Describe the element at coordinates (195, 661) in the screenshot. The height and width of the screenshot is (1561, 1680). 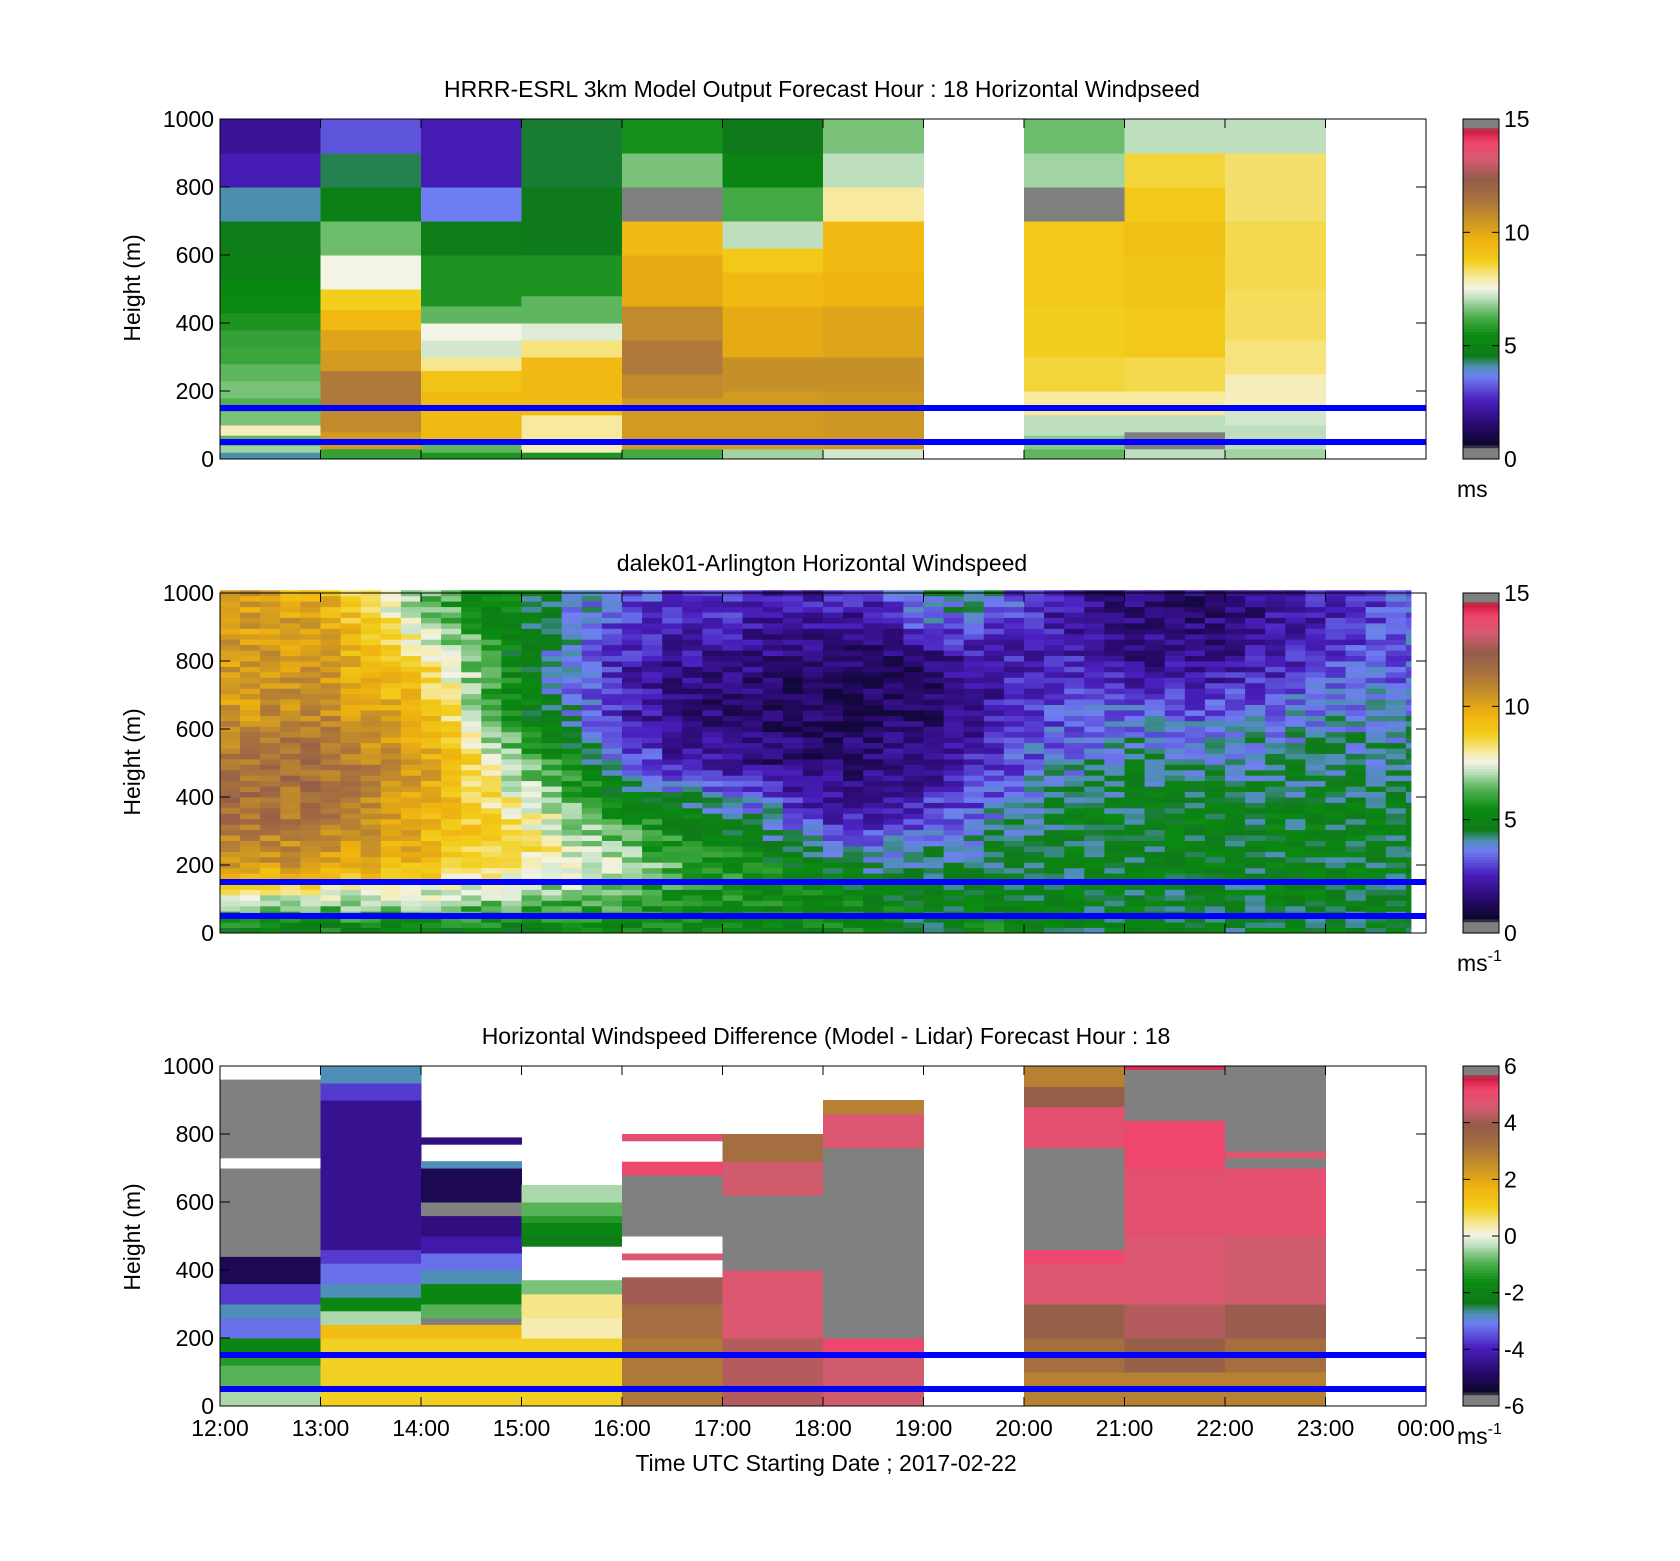
I see `y-tick-label: 800` at that location.